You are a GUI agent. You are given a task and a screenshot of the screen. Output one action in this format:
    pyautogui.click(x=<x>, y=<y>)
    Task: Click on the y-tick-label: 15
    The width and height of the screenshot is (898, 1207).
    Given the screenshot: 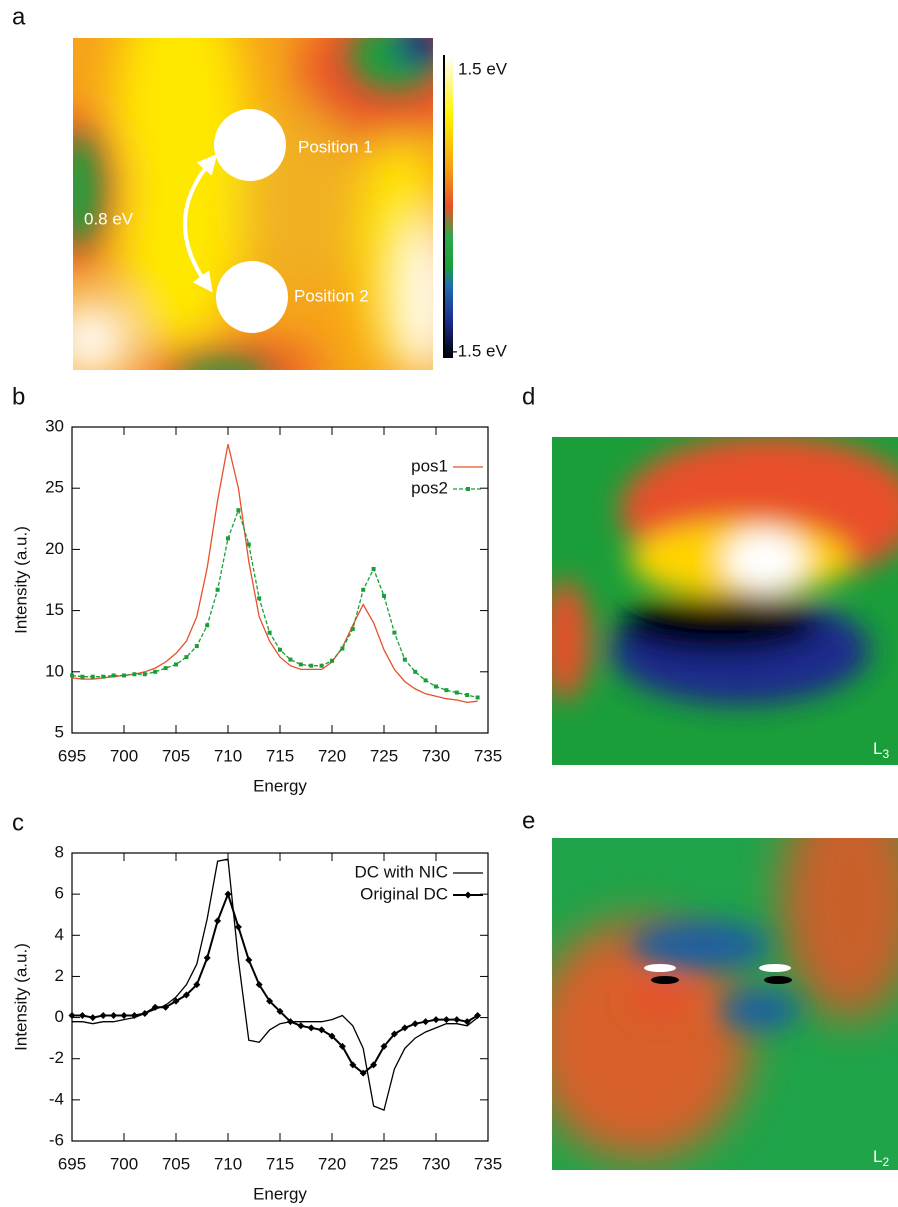 What is the action you would take?
    pyautogui.click(x=54, y=609)
    